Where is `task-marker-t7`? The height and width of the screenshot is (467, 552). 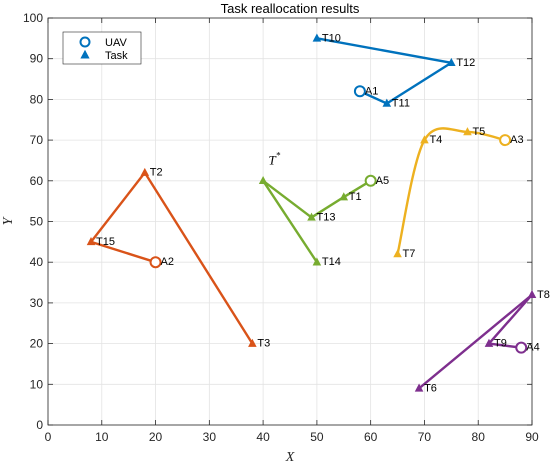 task-marker-t7 is located at coordinates (397, 253).